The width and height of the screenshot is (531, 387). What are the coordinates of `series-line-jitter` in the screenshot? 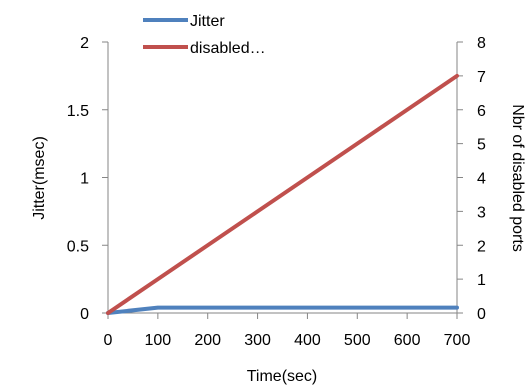 It's located at (282, 310).